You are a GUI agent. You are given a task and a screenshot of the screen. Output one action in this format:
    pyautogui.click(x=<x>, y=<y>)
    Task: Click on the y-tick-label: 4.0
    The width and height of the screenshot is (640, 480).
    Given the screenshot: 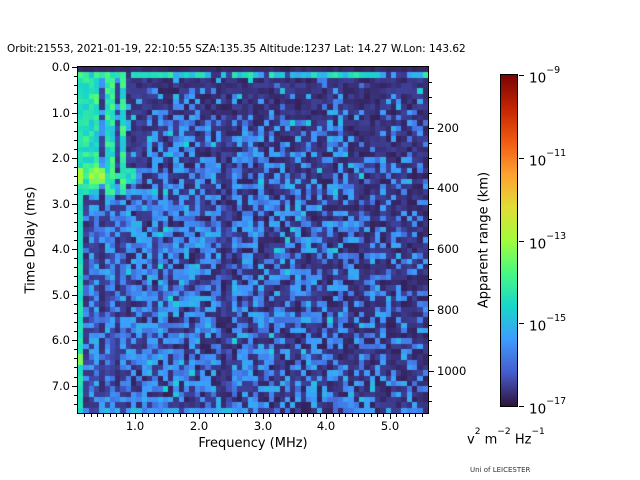 What is the action you would take?
    pyautogui.click(x=60, y=249)
    